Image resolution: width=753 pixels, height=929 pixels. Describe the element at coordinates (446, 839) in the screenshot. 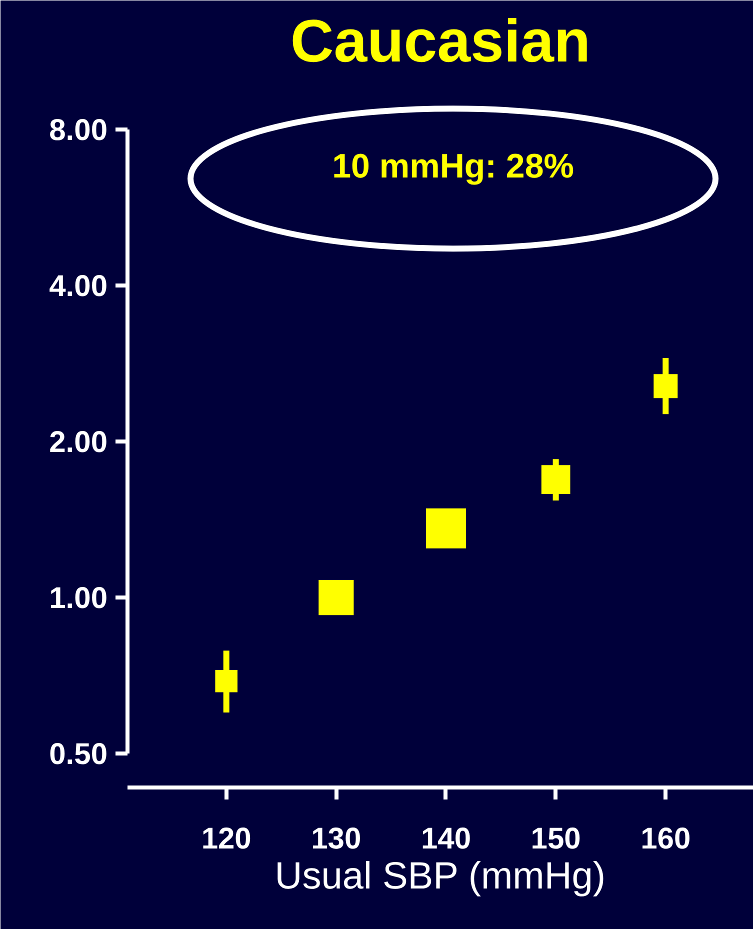

I see `x-tick-label: 140` at that location.